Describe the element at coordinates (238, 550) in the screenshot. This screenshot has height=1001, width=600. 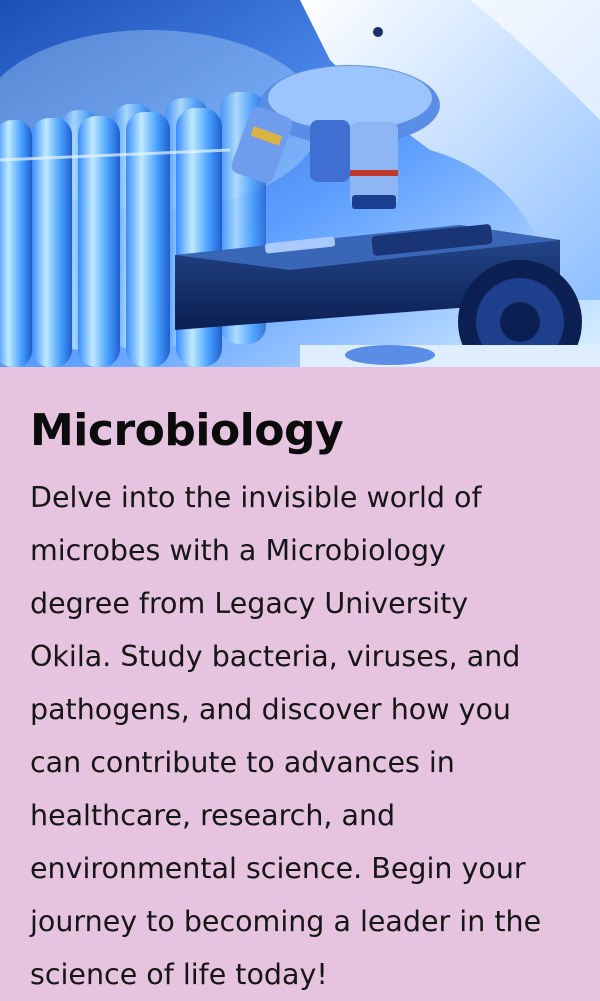
I see `description-line: microbes with a Microbiology` at that location.